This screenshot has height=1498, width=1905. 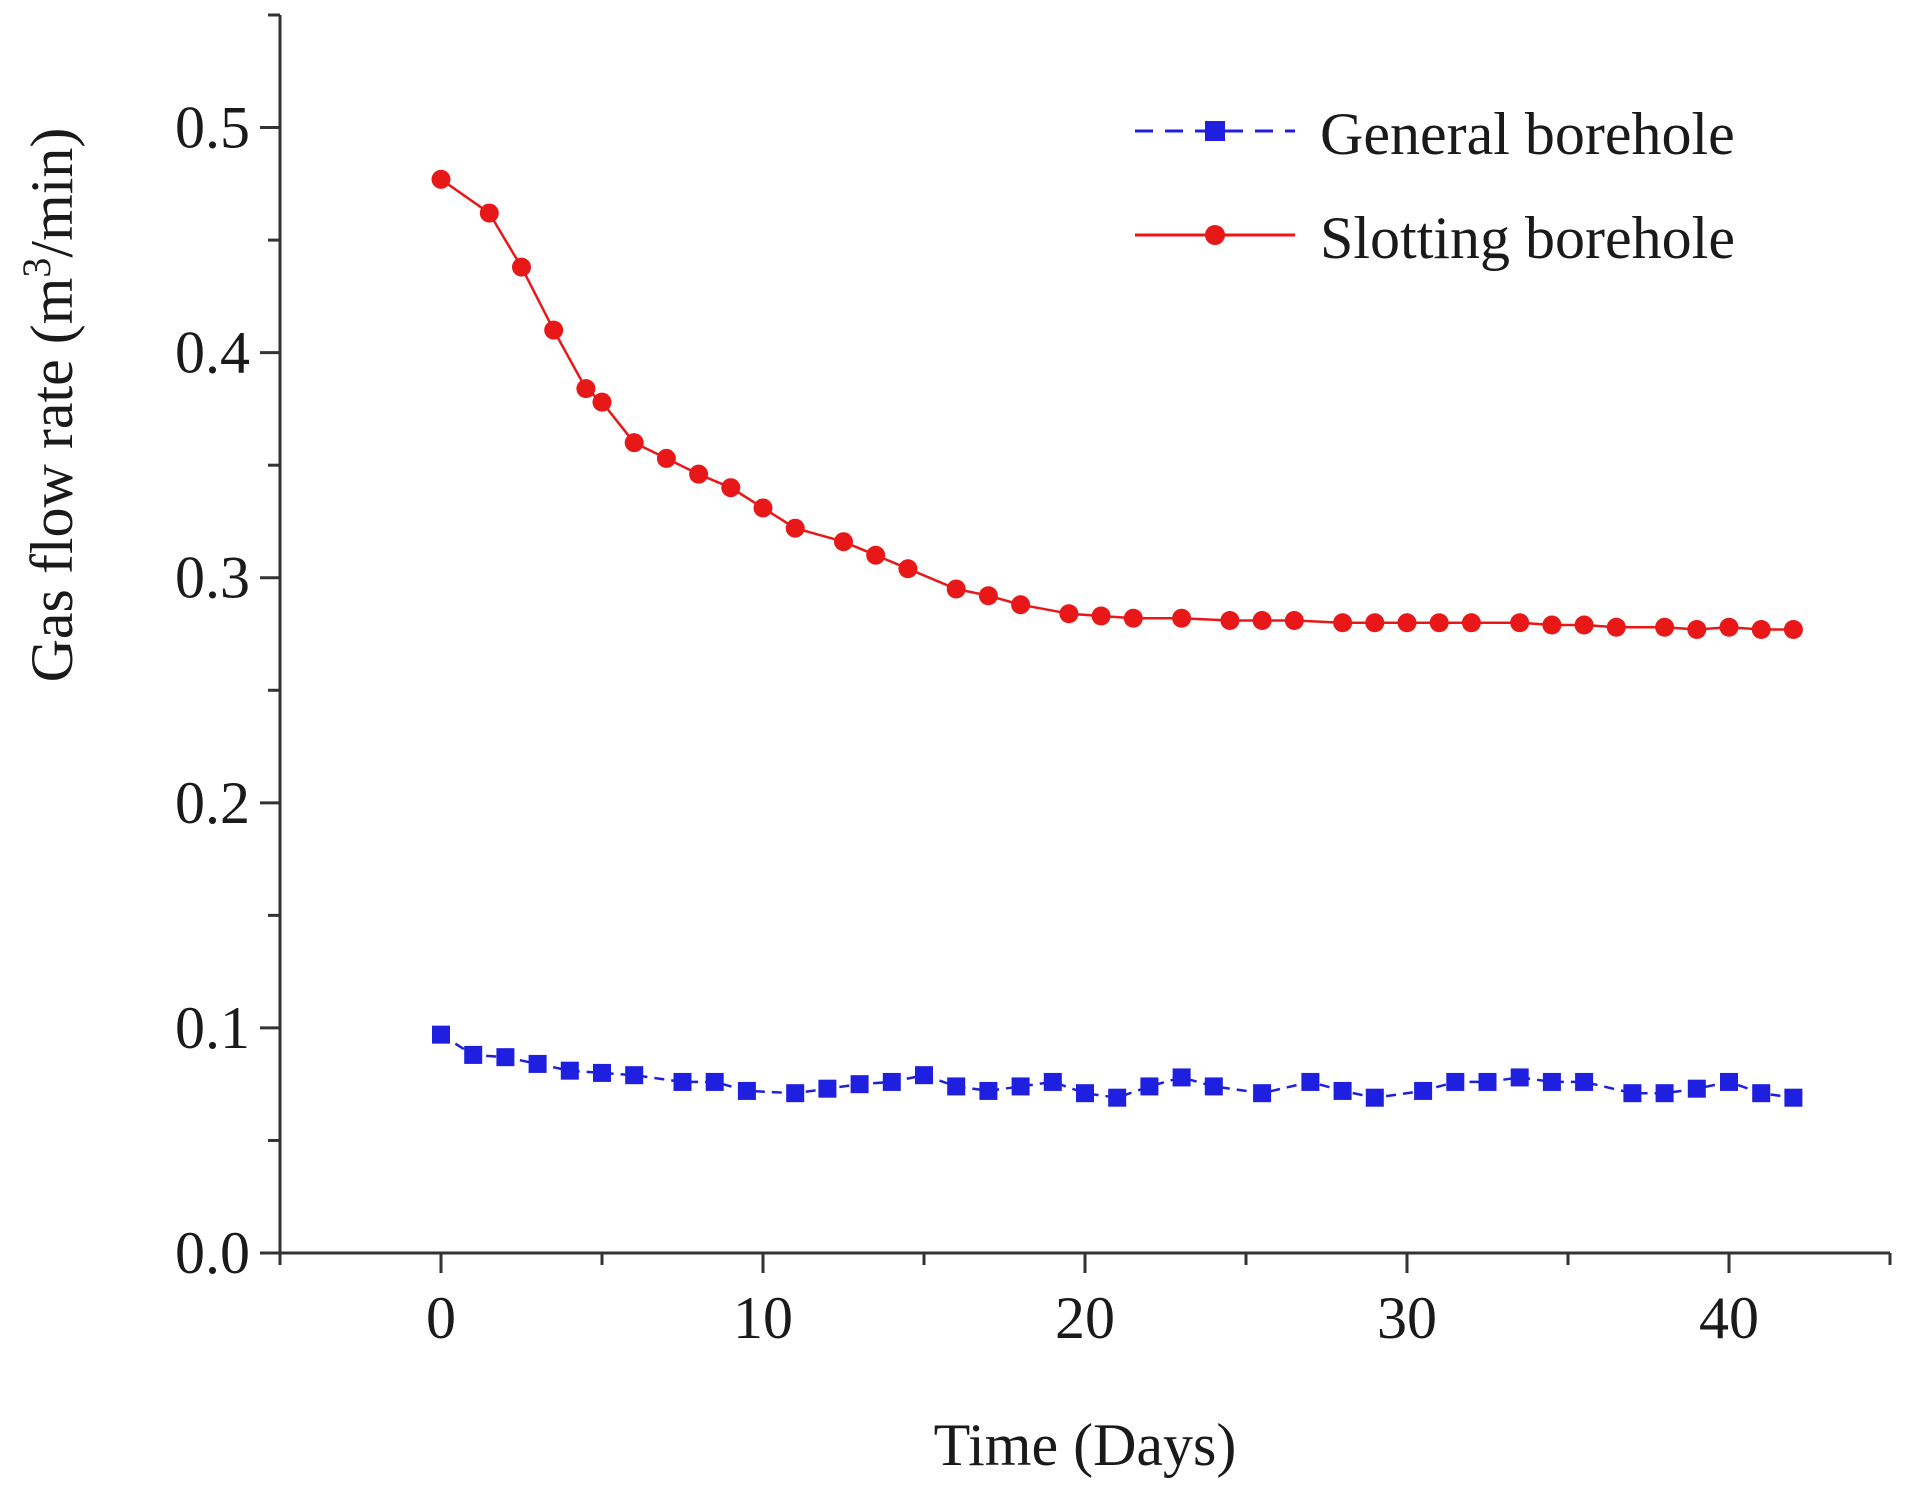 I want to click on legend-label-slotting: Slotting borehole, so click(x=1527, y=238).